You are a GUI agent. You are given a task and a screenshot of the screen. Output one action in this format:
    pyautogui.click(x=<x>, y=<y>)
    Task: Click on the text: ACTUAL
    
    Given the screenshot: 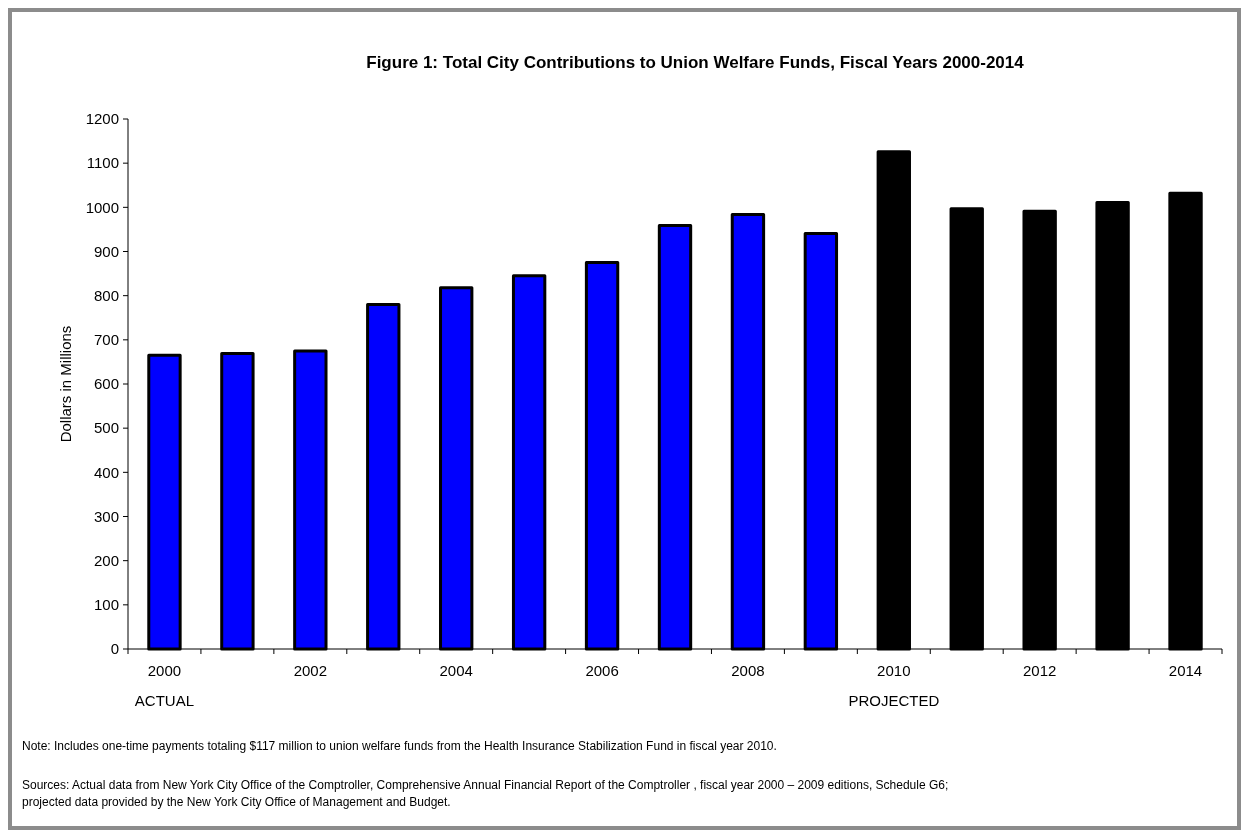 What is the action you would take?
    pyautogui.click(x=164, y=700)
    